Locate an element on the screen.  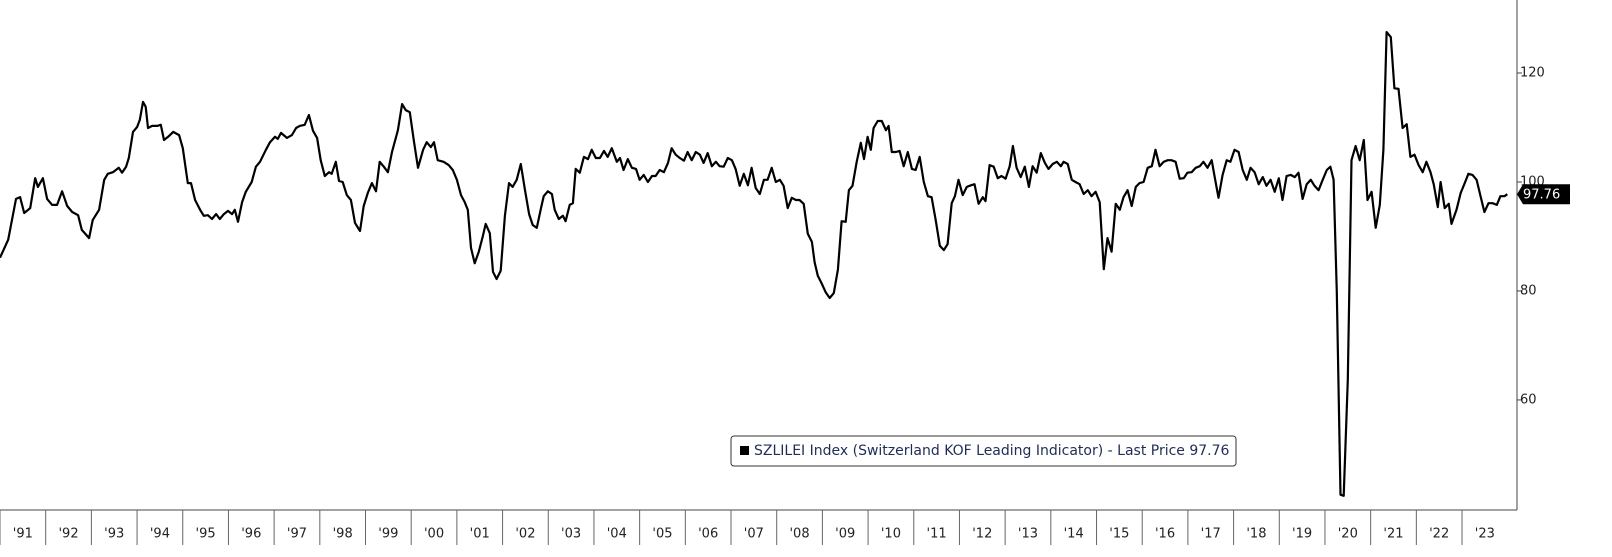
x-tick-label: '14 is located at coordinates (1074, 534).